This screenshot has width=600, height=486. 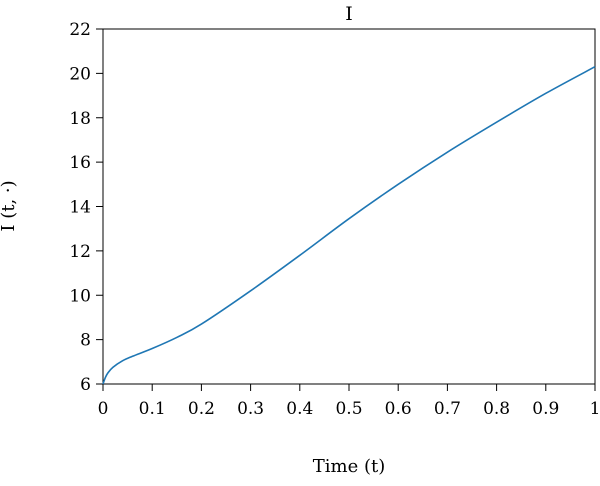 What do you see at coordinates (85, 385) in the screenshot?
I see `y-tick-label: 6` at bounding box center [85, 385].